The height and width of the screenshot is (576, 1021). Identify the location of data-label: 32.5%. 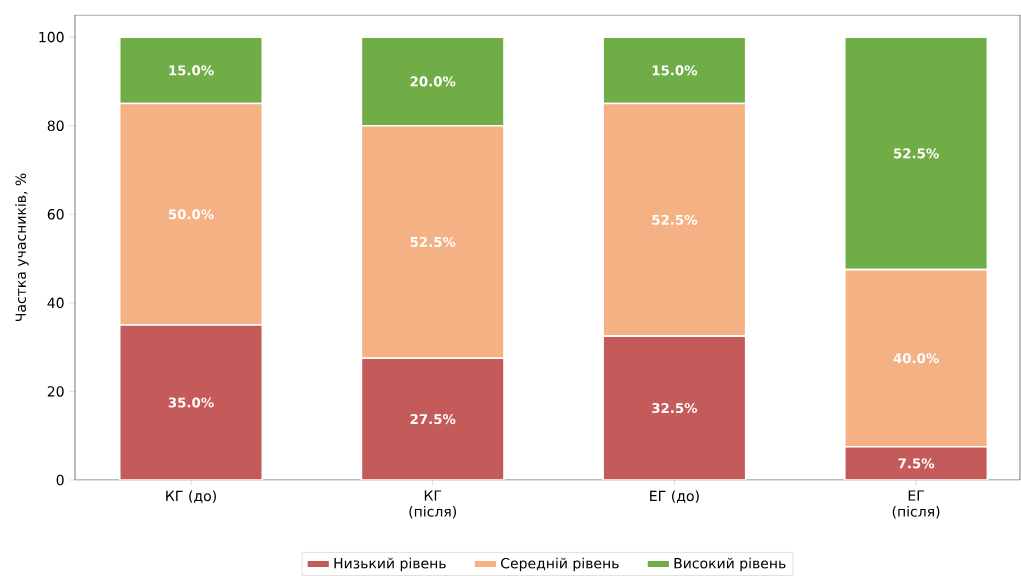
(675, 408).